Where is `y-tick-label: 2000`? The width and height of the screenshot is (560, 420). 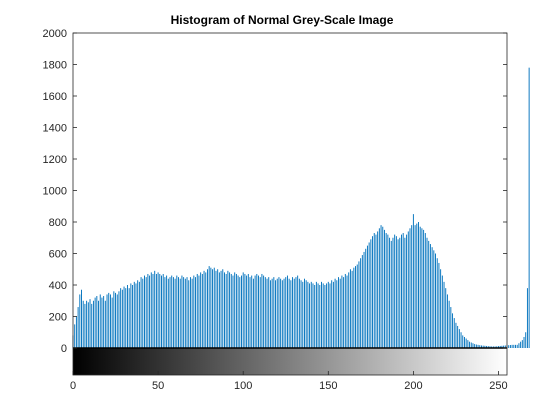
y-tick-label: 2000 is located at coordinates (55, 34).